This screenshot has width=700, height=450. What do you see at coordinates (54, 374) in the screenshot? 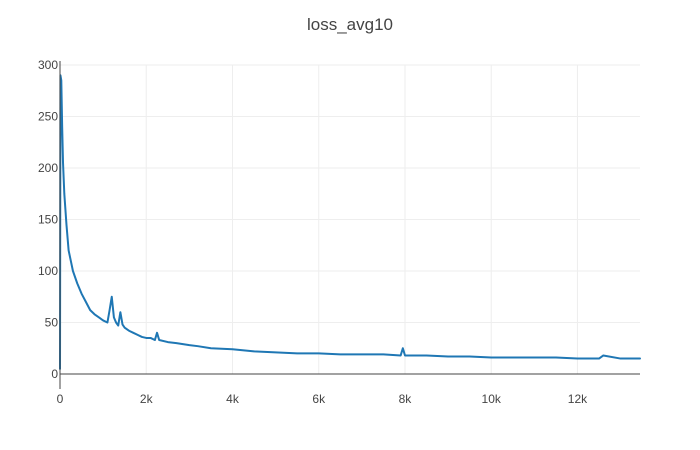
I see `y-tick-label: 0` at bounding box center [54, 374].